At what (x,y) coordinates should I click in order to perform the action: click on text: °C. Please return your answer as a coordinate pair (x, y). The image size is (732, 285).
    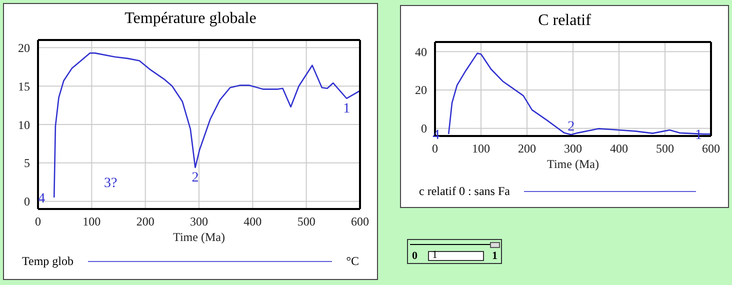
    Looking at the image, I should click on (352, 261).